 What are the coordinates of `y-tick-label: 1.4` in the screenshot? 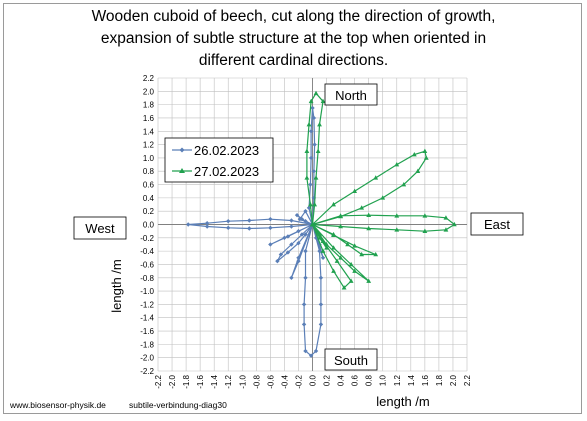 It's located at (149, 131).